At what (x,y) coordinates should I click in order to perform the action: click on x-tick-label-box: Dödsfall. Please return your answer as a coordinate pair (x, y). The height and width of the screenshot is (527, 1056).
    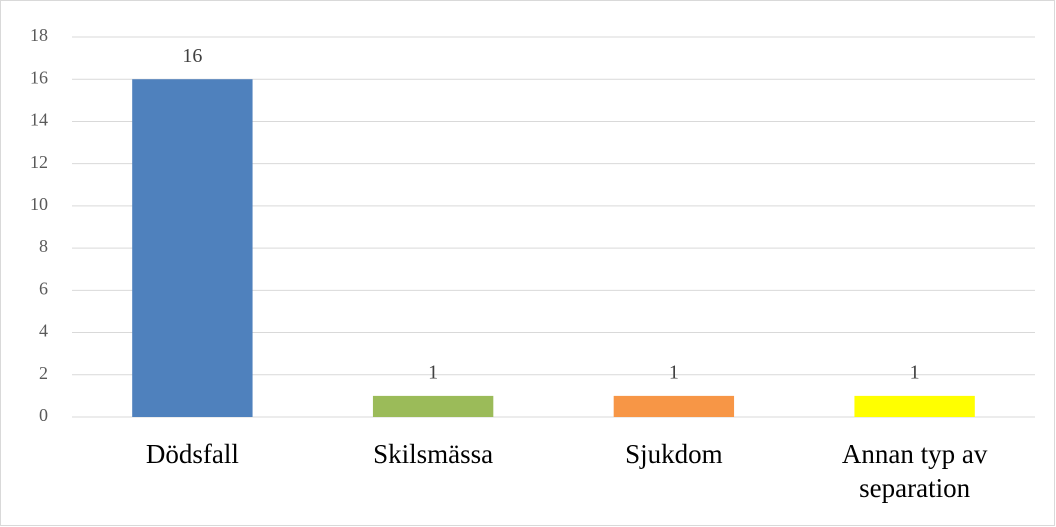
    Looking at the image, I should click on (192, 454).